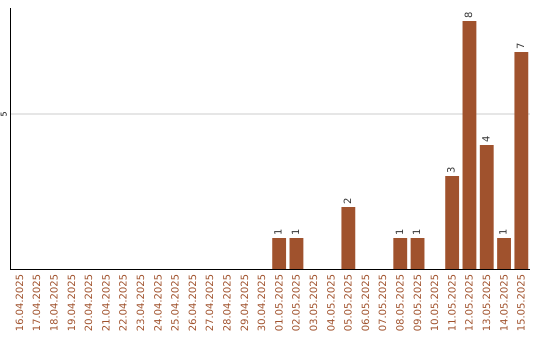  Describe the element at coordinates (228, 303) in the screenshot. I see `x-tick-label: 28.04.2025` at that location.